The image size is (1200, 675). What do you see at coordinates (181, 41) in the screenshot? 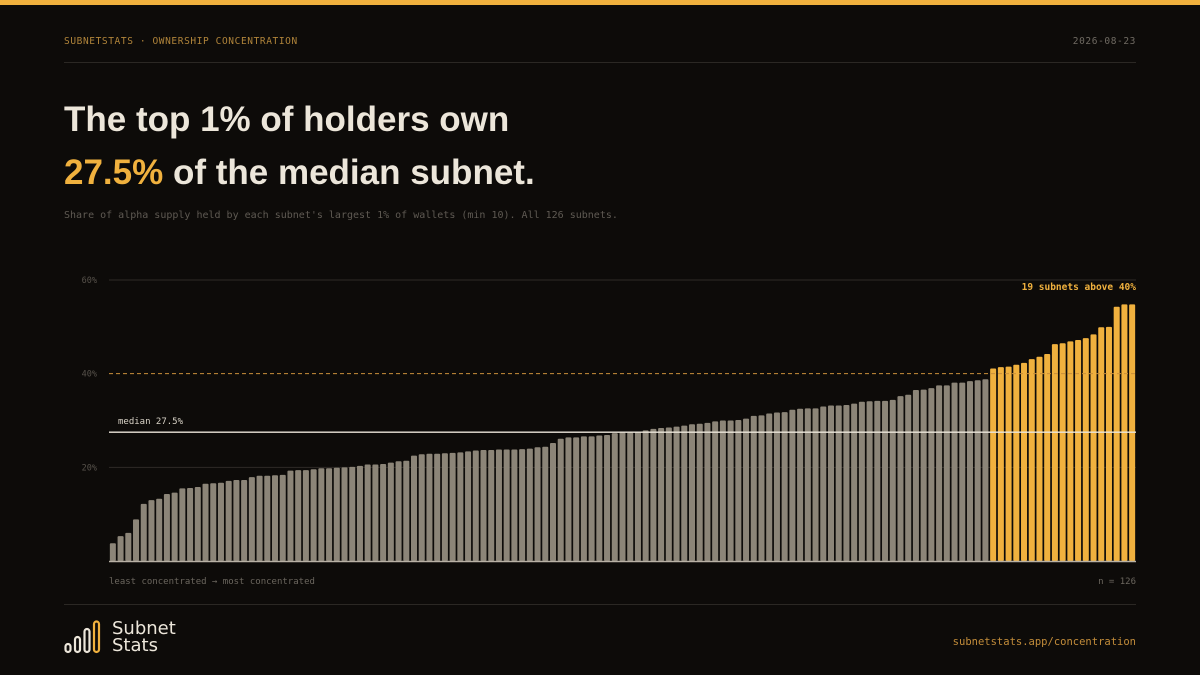
I see `header-section-title: SUBNETSTATS · OWNERSHIP CONCENTRATION` at bounding box center [181, 41].